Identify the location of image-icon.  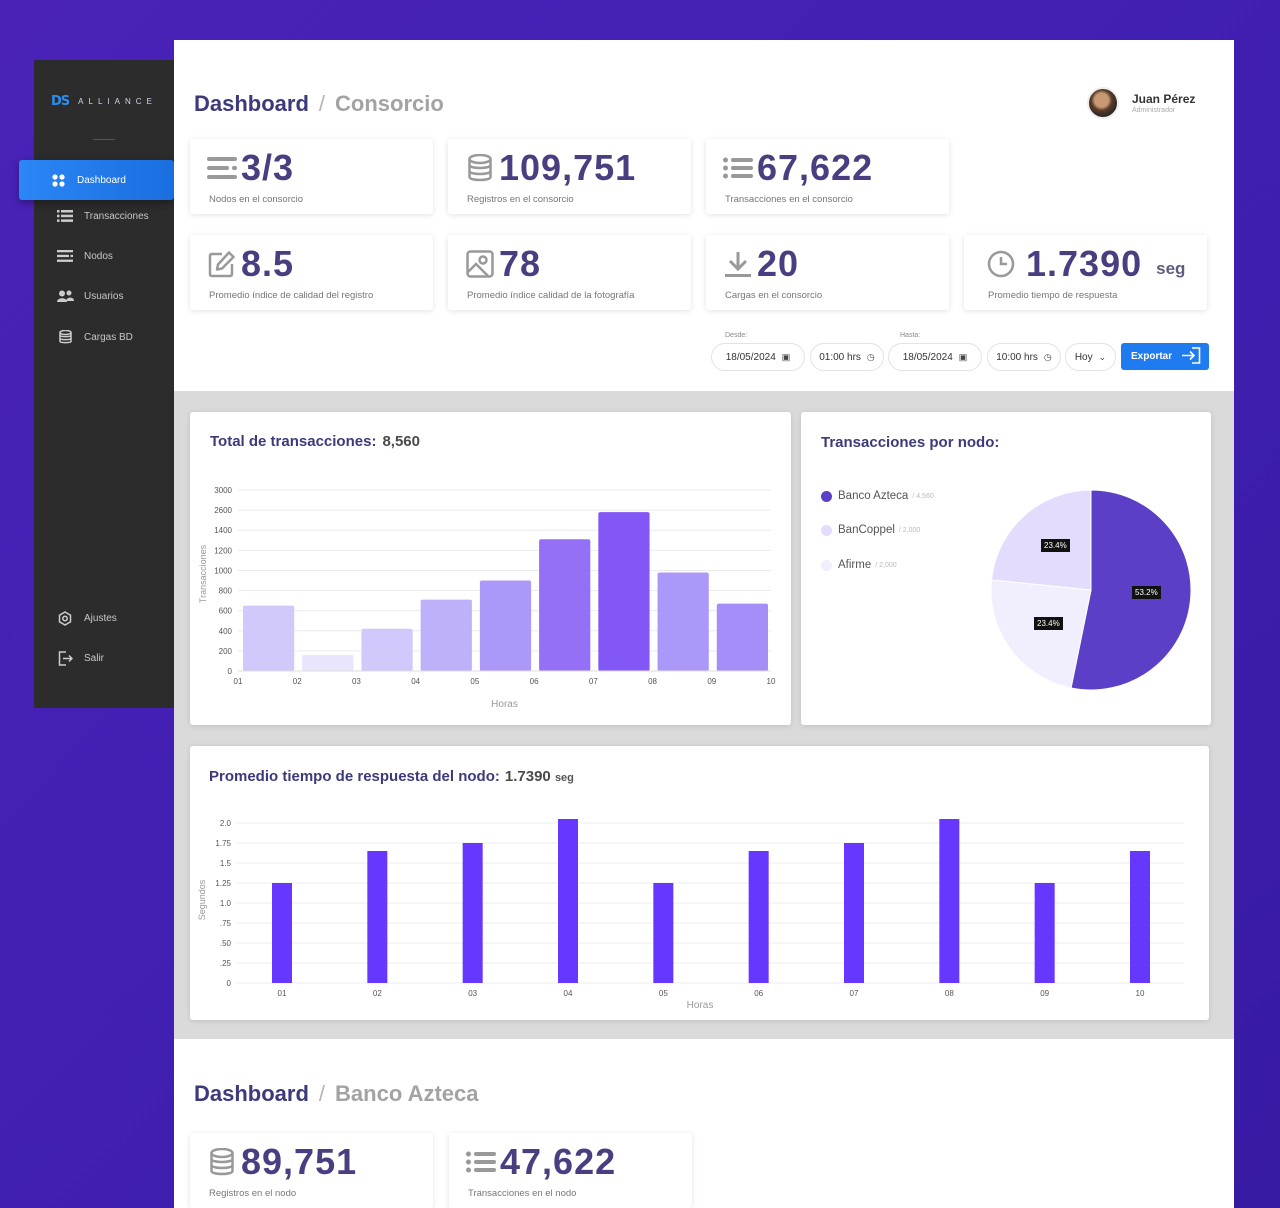
(480, 264).